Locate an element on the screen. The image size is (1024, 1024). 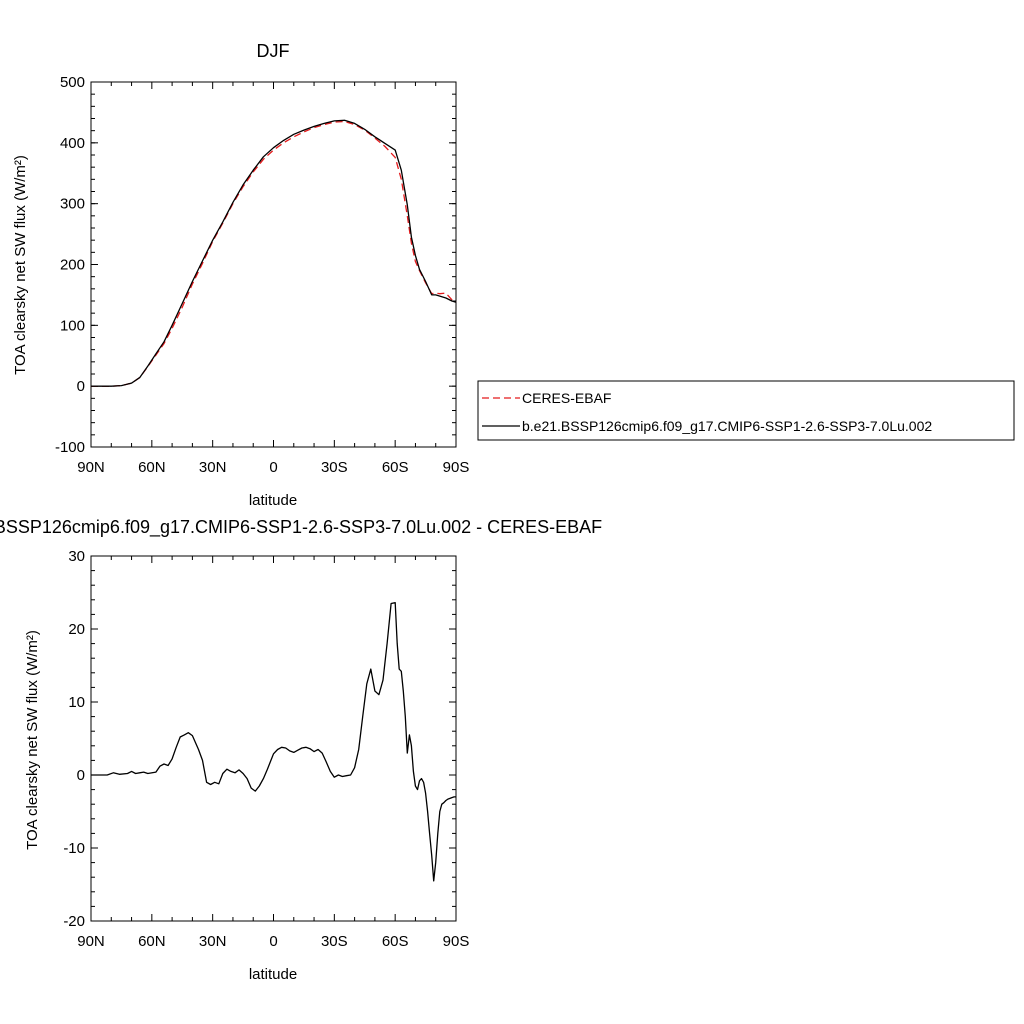
top-y-tick-label: 400 is located at coordinates (72, 143).